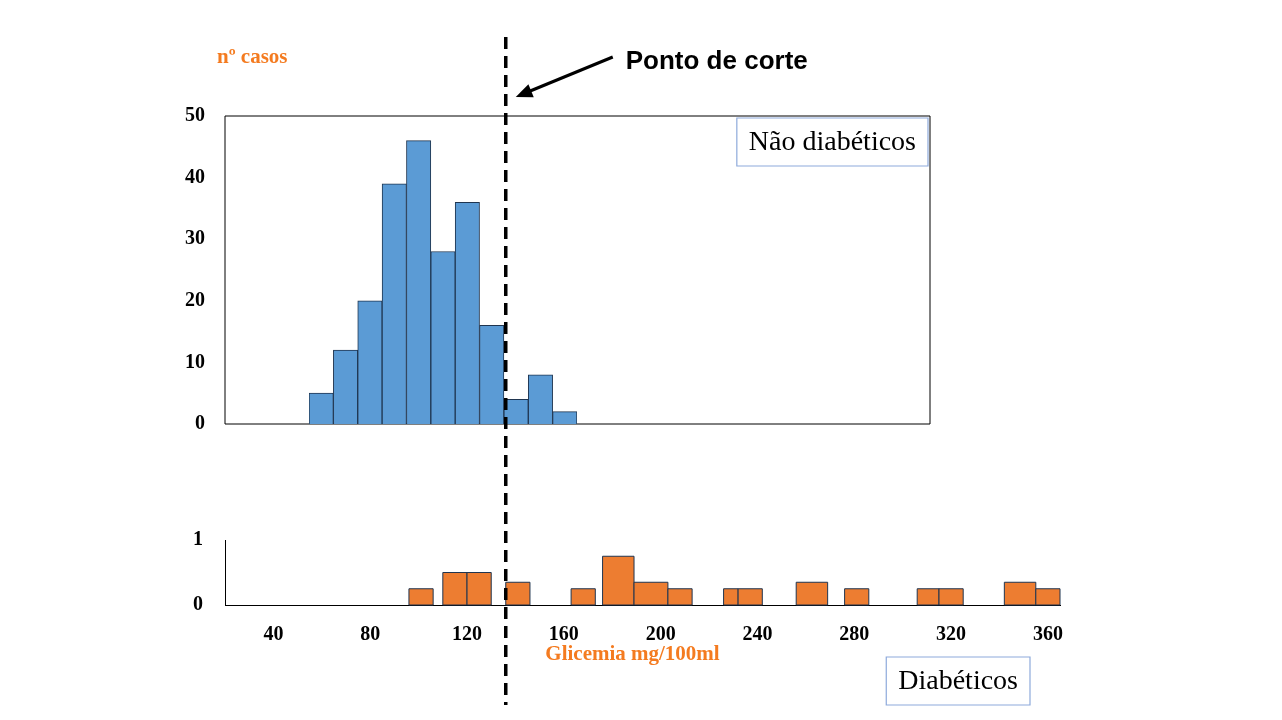 The height and width of the screenshot is (720, 1282). What do you see at coordinates (198, 538) in the screenshot?
I see `y-tick-label: 1` at bounding box center [198, 538].